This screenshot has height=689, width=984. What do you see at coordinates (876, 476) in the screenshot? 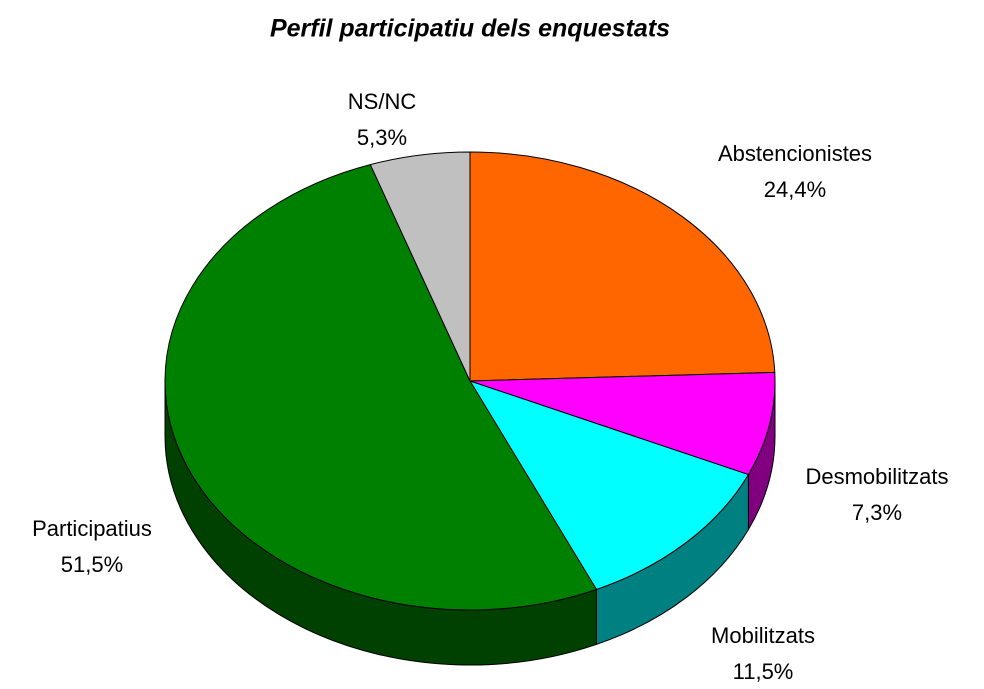
I see `slice-label: Desmobilitzats` at bounding box center [876, 476].